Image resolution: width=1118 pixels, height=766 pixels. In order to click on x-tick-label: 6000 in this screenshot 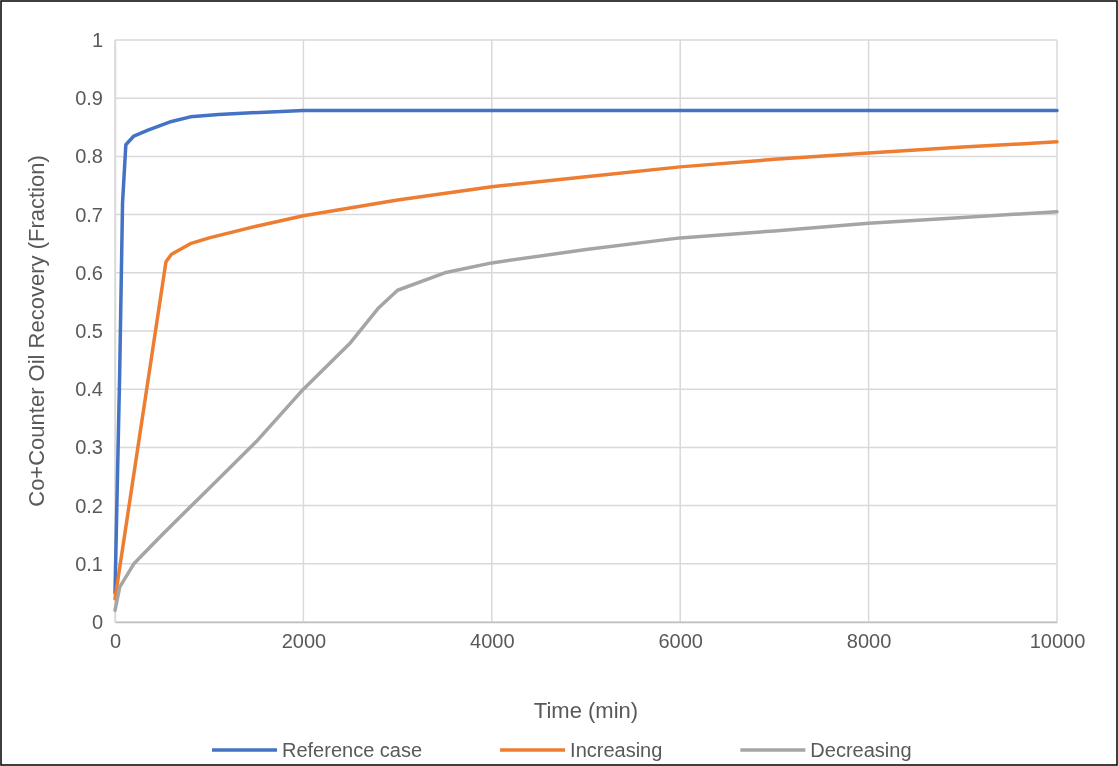, I will do `click(680, 641)`.